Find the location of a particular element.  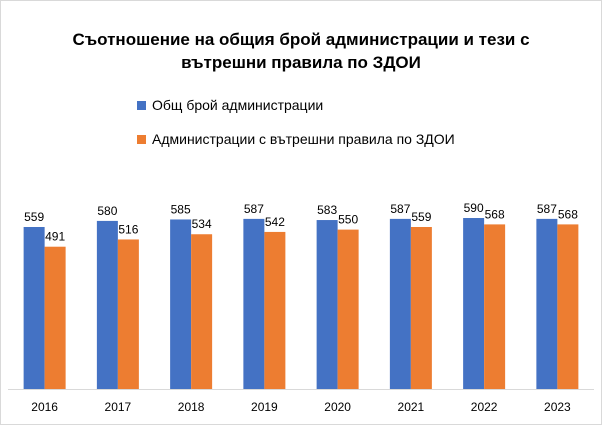

legend-swatch-with-rules is located at coordinates (141, 139).